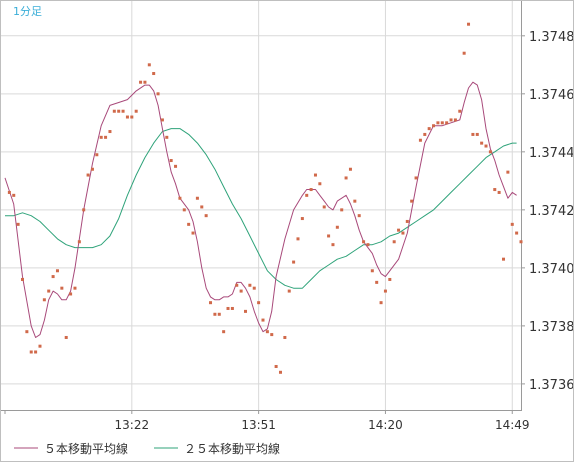  What do you see at coordinates (147, 448) in the screenshot?
I see `legend: ５本移動平均線 ２５本移動平均線` at bounding box center [147, 448].